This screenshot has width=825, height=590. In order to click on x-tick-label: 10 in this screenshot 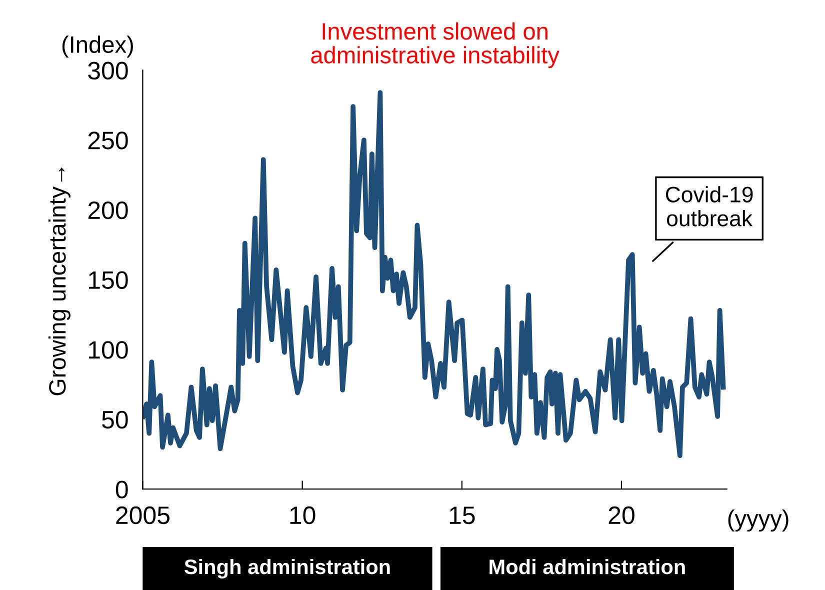, I will do `click(303, 515)`.